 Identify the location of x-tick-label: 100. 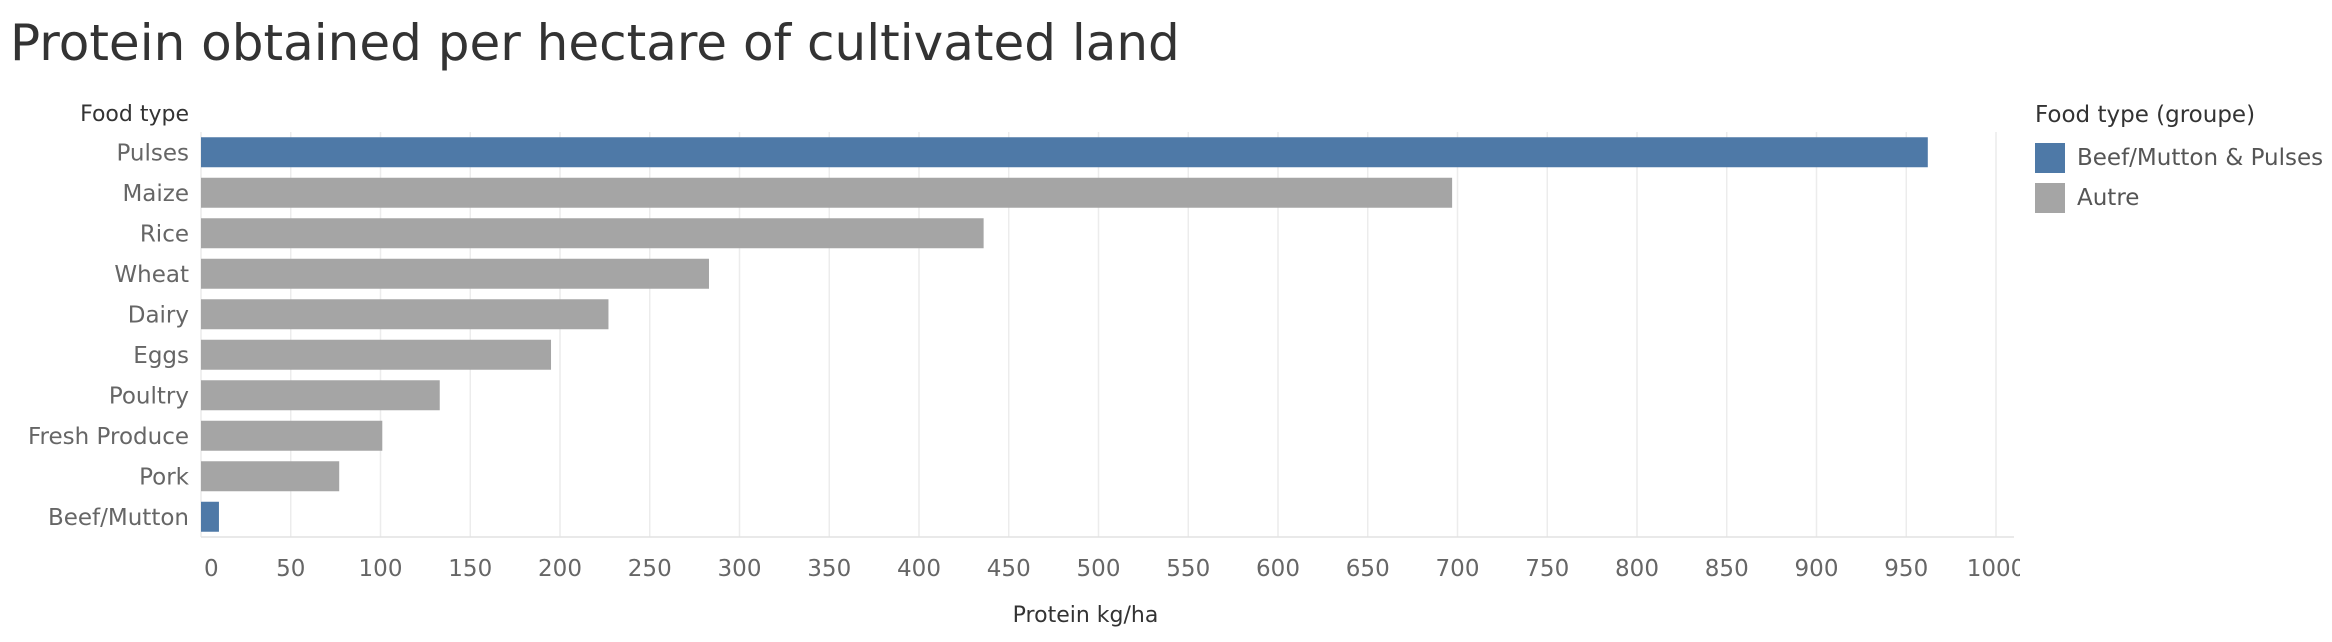
(381, 569).